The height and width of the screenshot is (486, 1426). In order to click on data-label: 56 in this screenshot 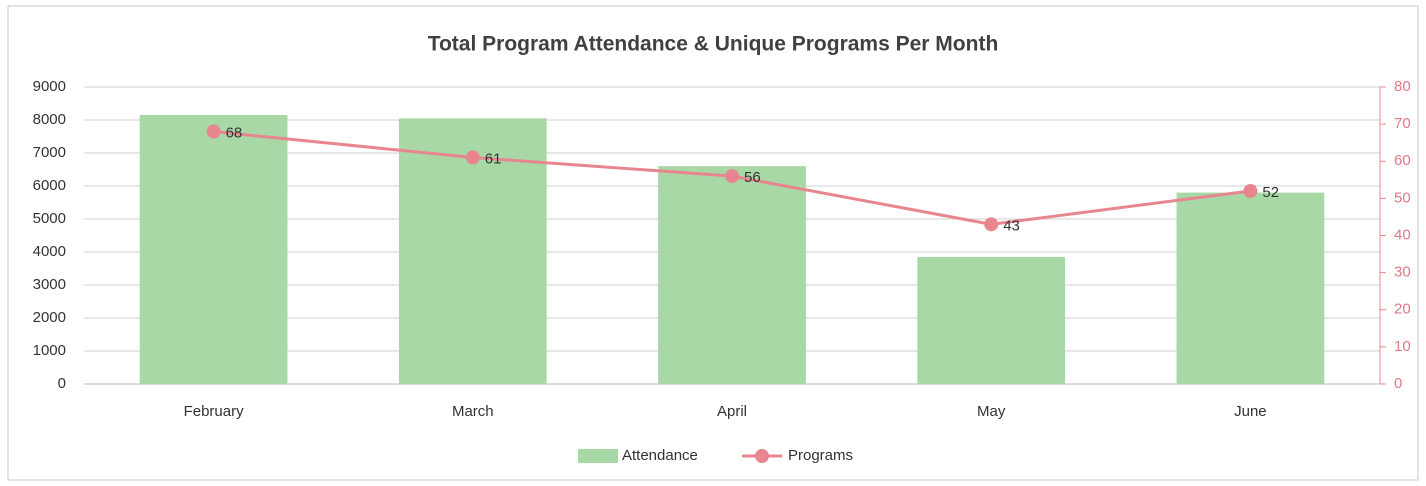, I will do `click(752, 177)`.